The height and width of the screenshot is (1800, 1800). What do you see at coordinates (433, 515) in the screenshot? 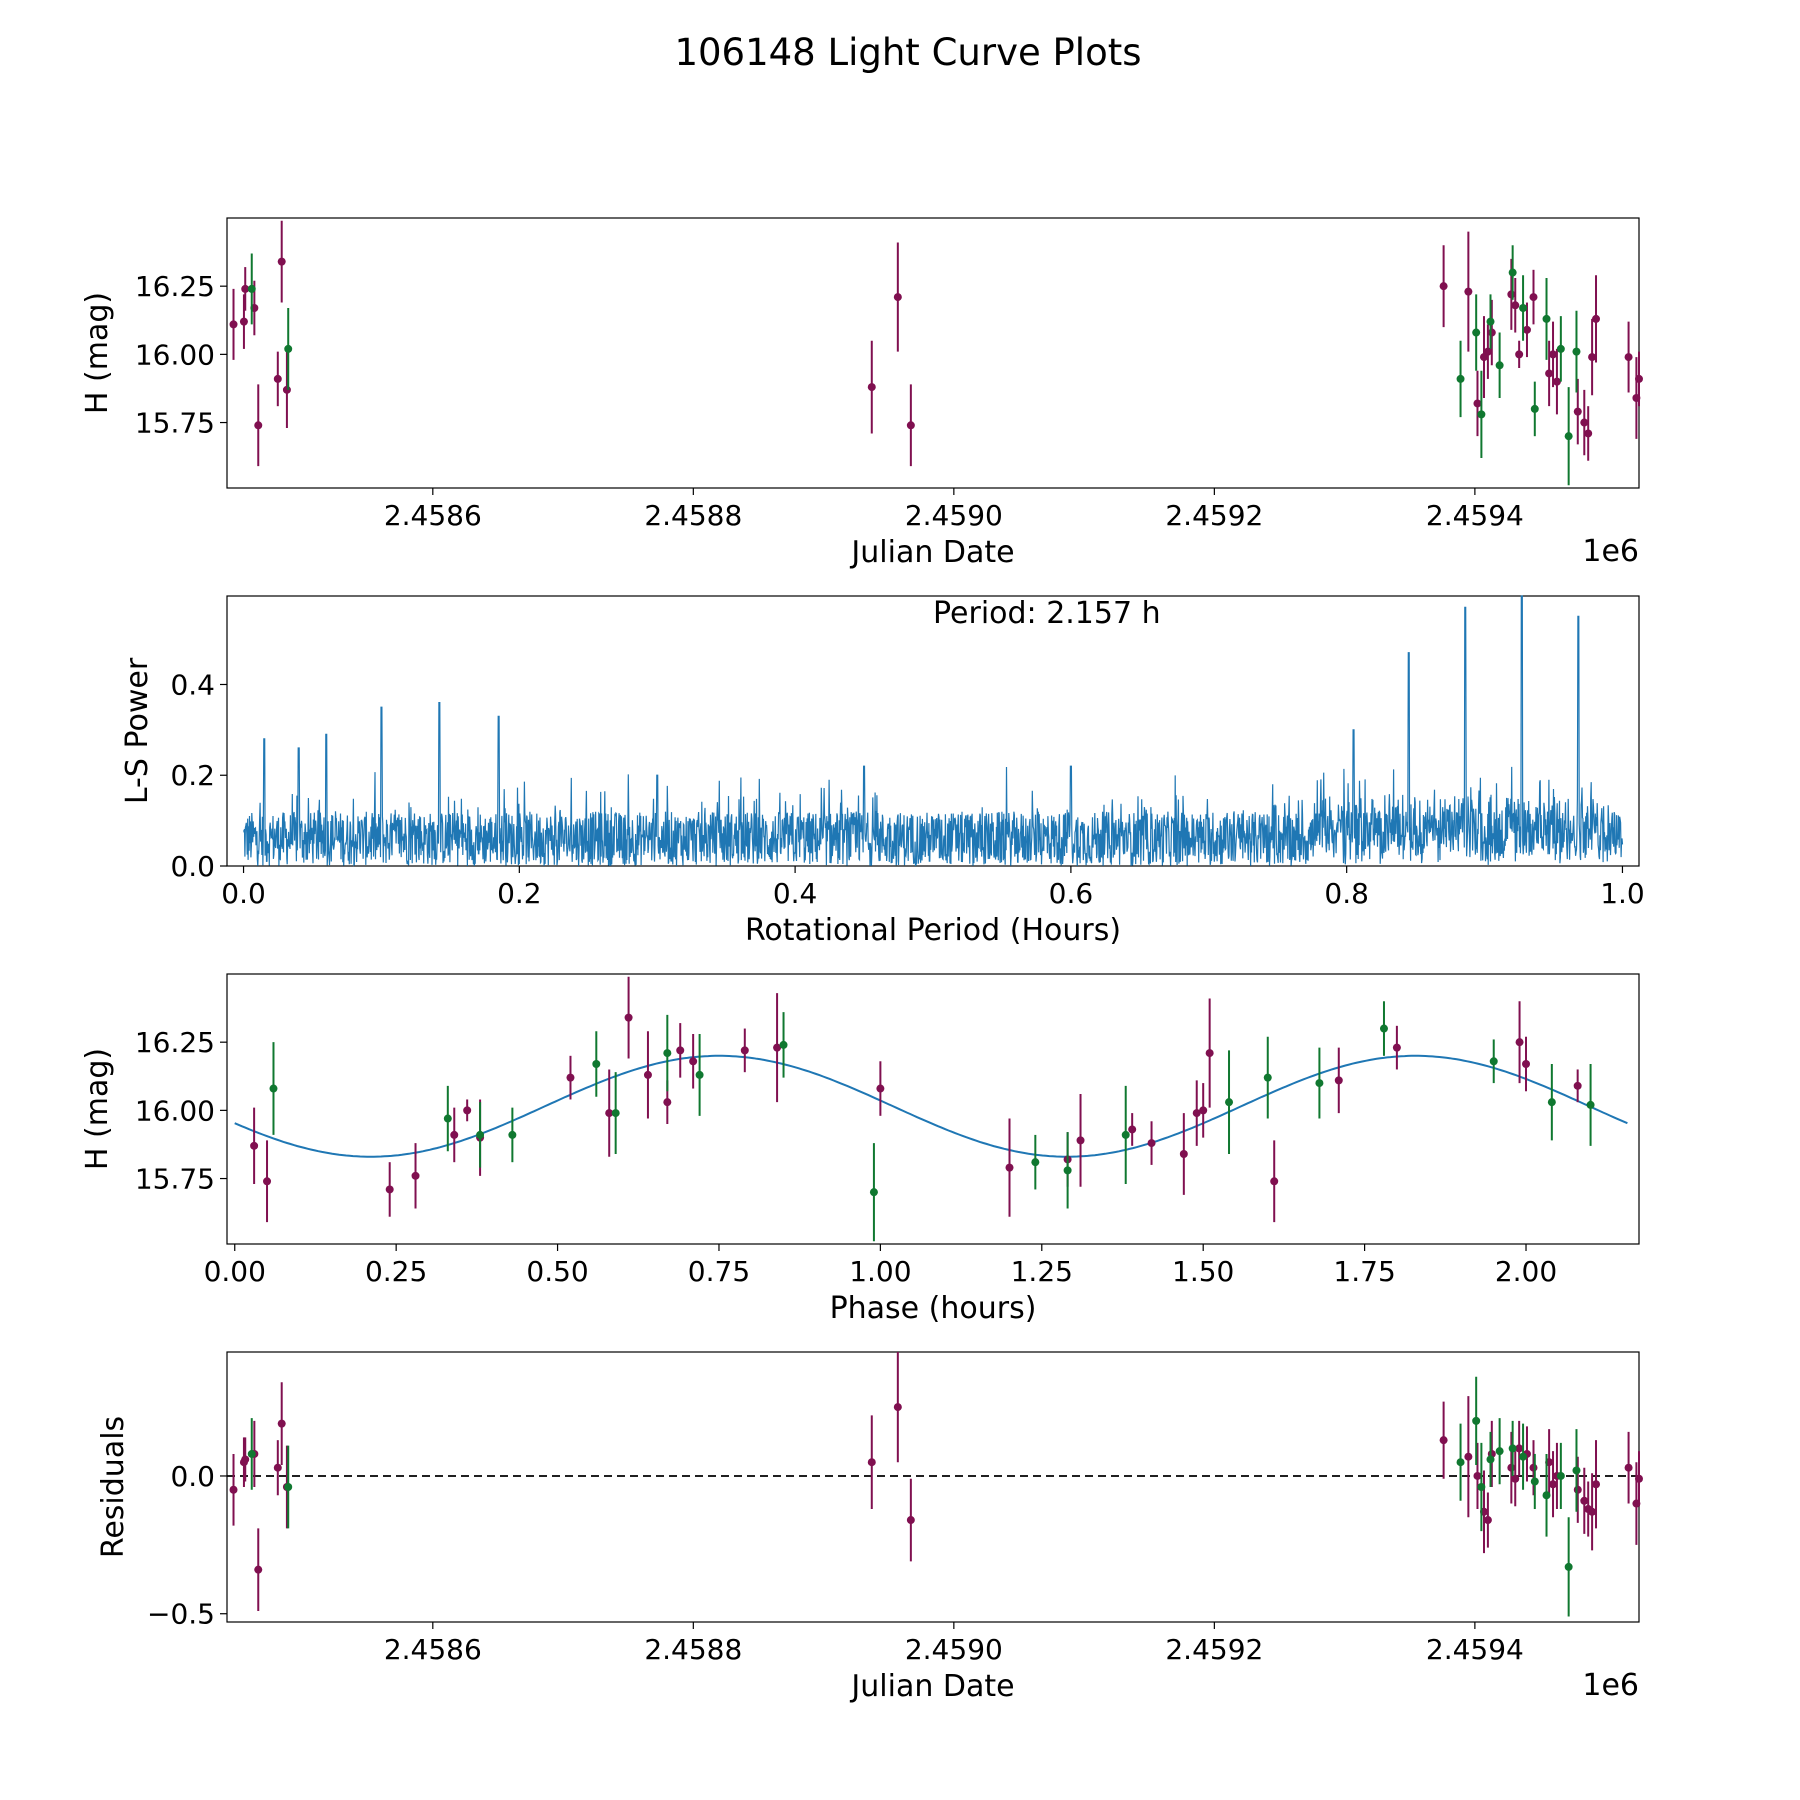
I see `x-tick-label: 2.4586` at bounding box center [433, 515].